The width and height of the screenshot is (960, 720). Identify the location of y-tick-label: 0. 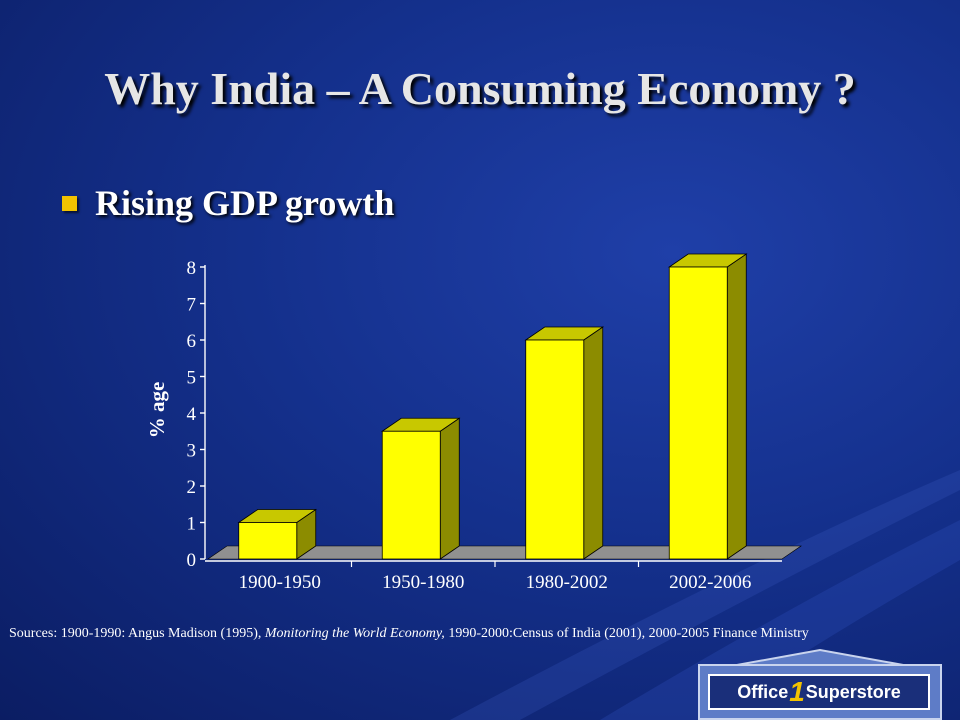
(192, 560).